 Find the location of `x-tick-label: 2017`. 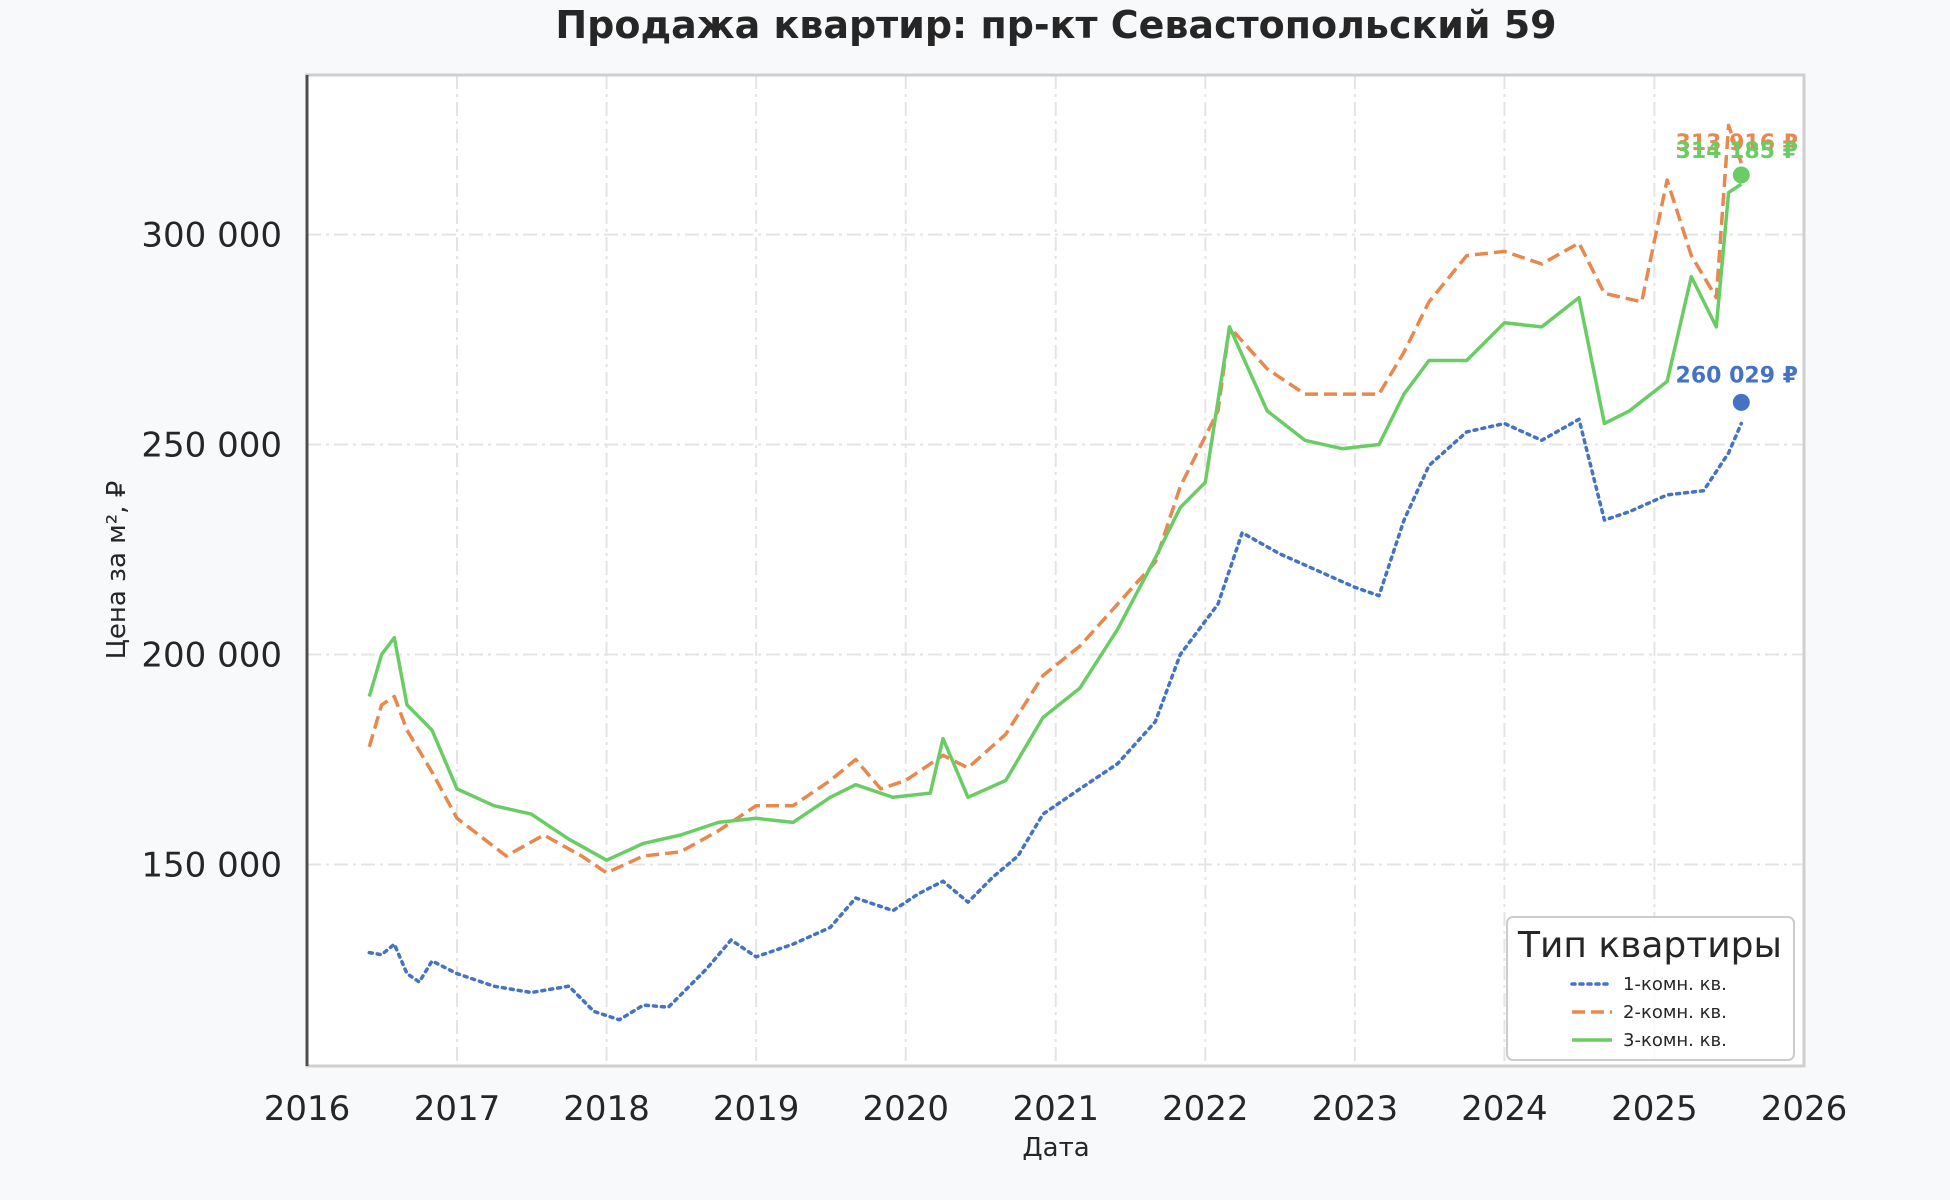

x-tick-label: 2017 is located at coordinates (457, 1109).